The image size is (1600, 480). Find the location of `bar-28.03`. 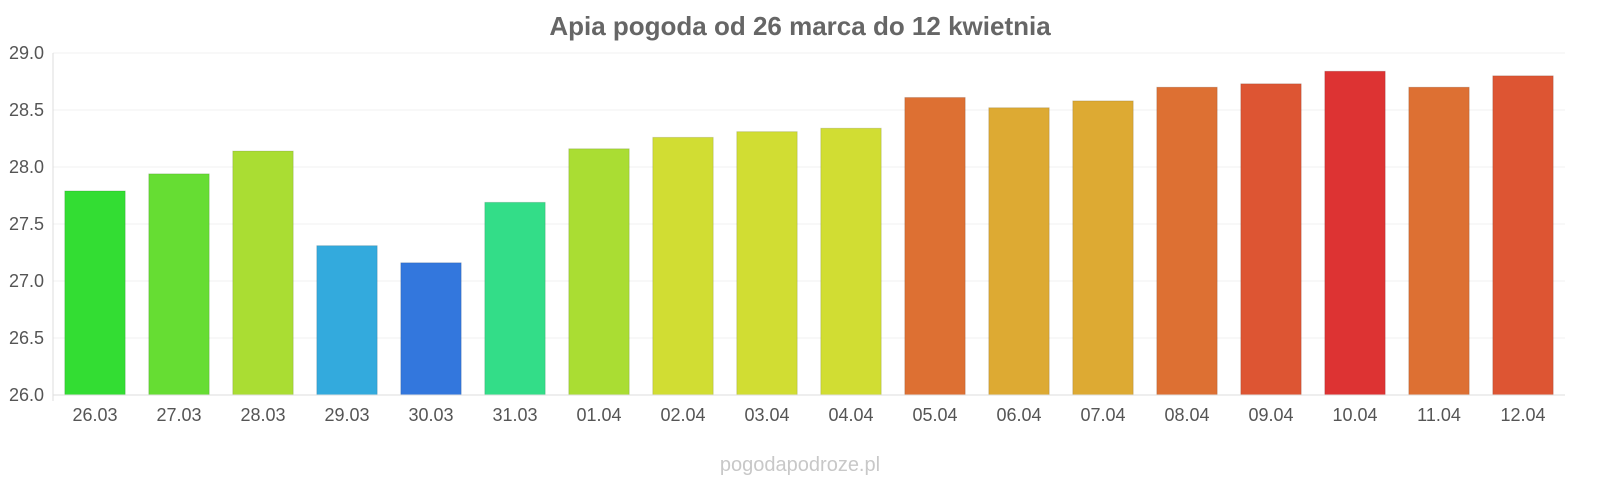

bar-28.03 is located at coordinates (263, 273).